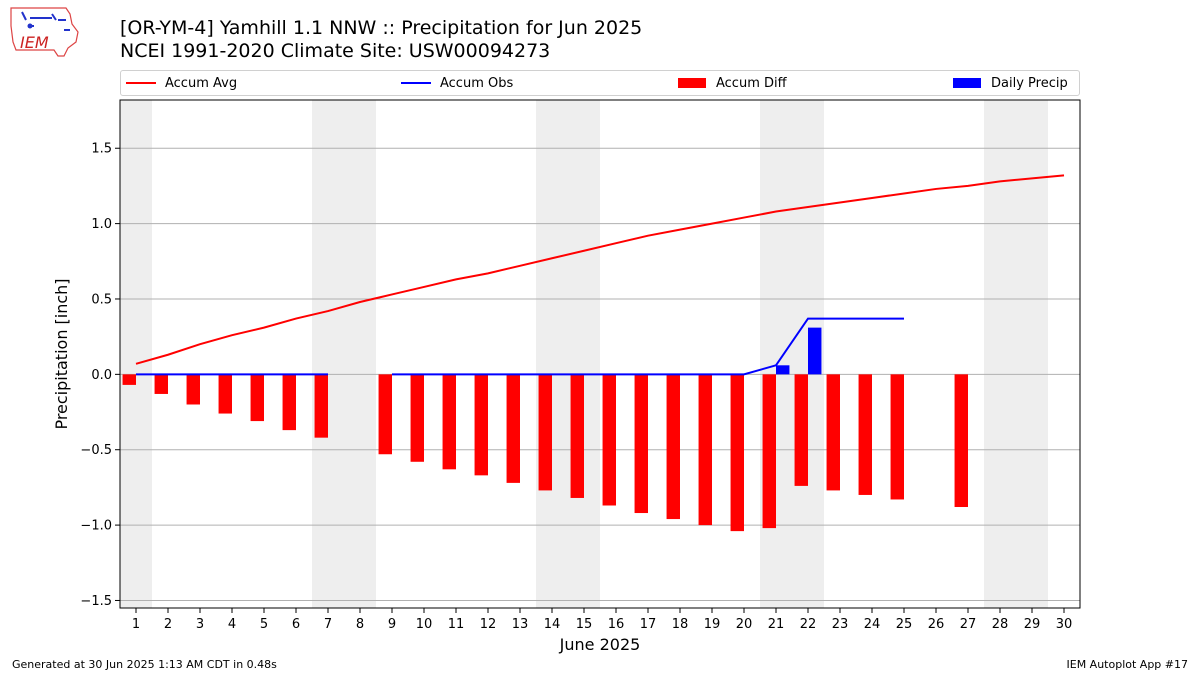  Describe the element at coordinates (600, 644) in the screenshot. I see `x-axis-label: June 2025` at that location.